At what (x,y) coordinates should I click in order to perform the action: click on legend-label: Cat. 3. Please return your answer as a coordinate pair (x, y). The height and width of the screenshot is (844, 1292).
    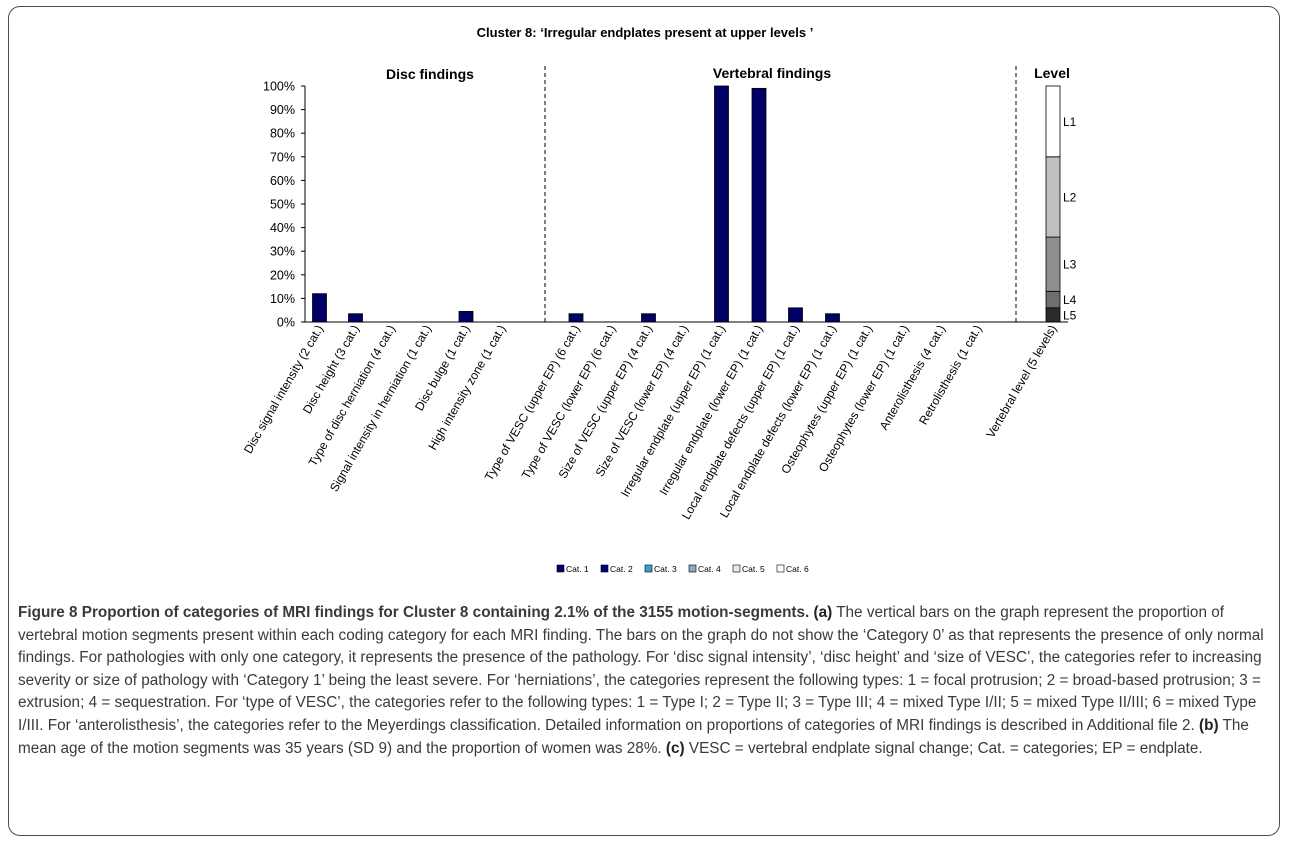
    Looking at the image, I should click on (665, 569).